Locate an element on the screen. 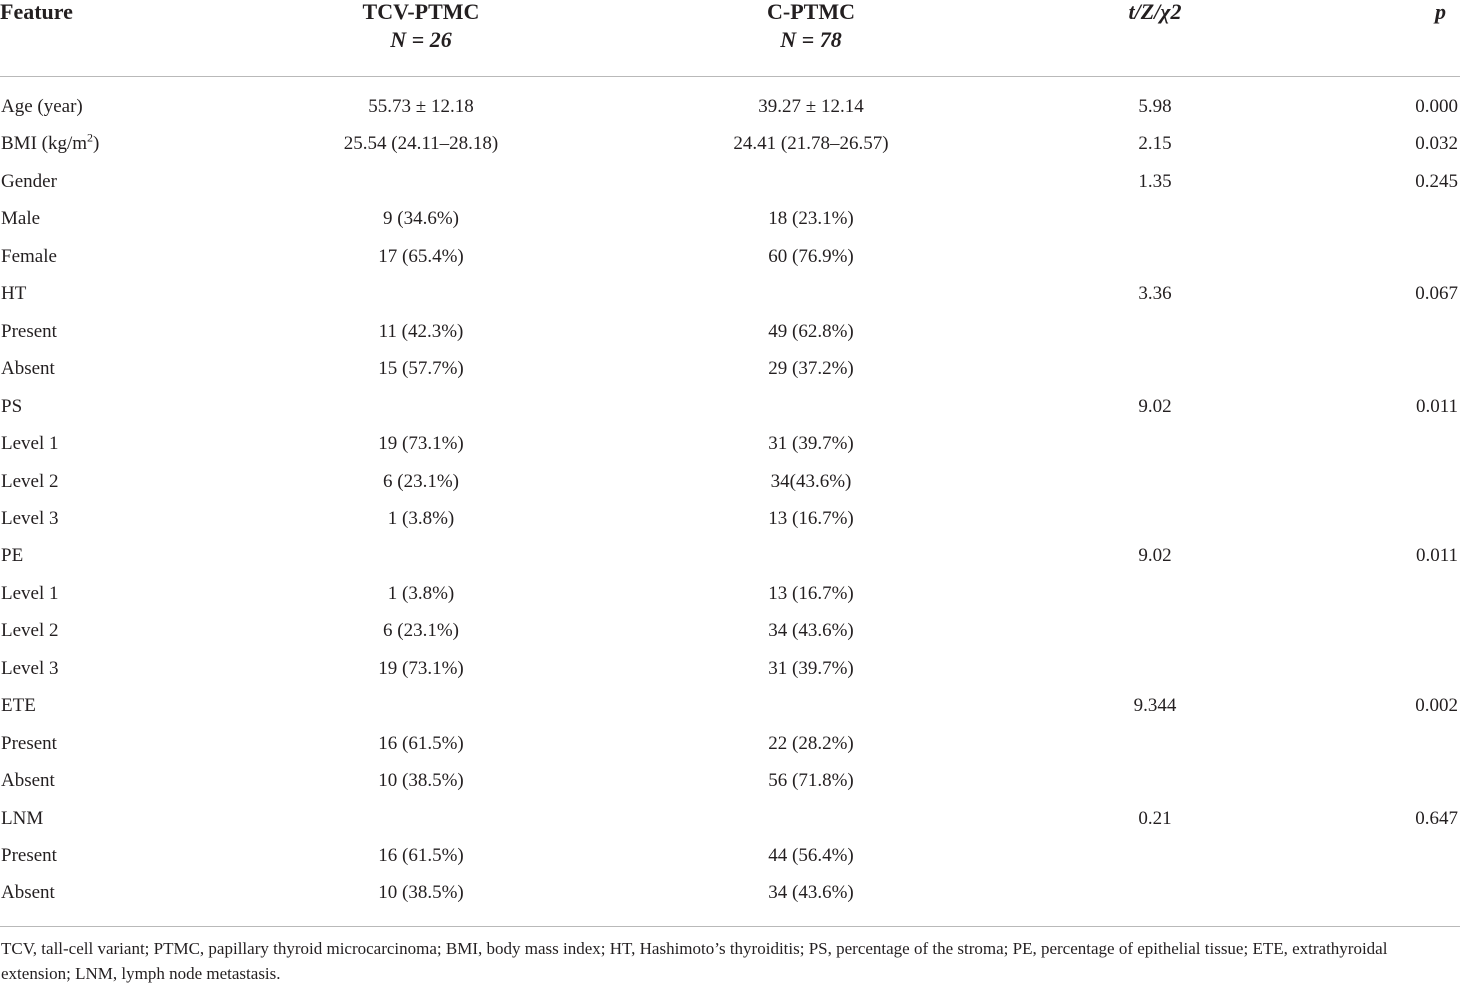  c-ptmc-cell: 44 (56.4%) is located at coordinates (811, 855).